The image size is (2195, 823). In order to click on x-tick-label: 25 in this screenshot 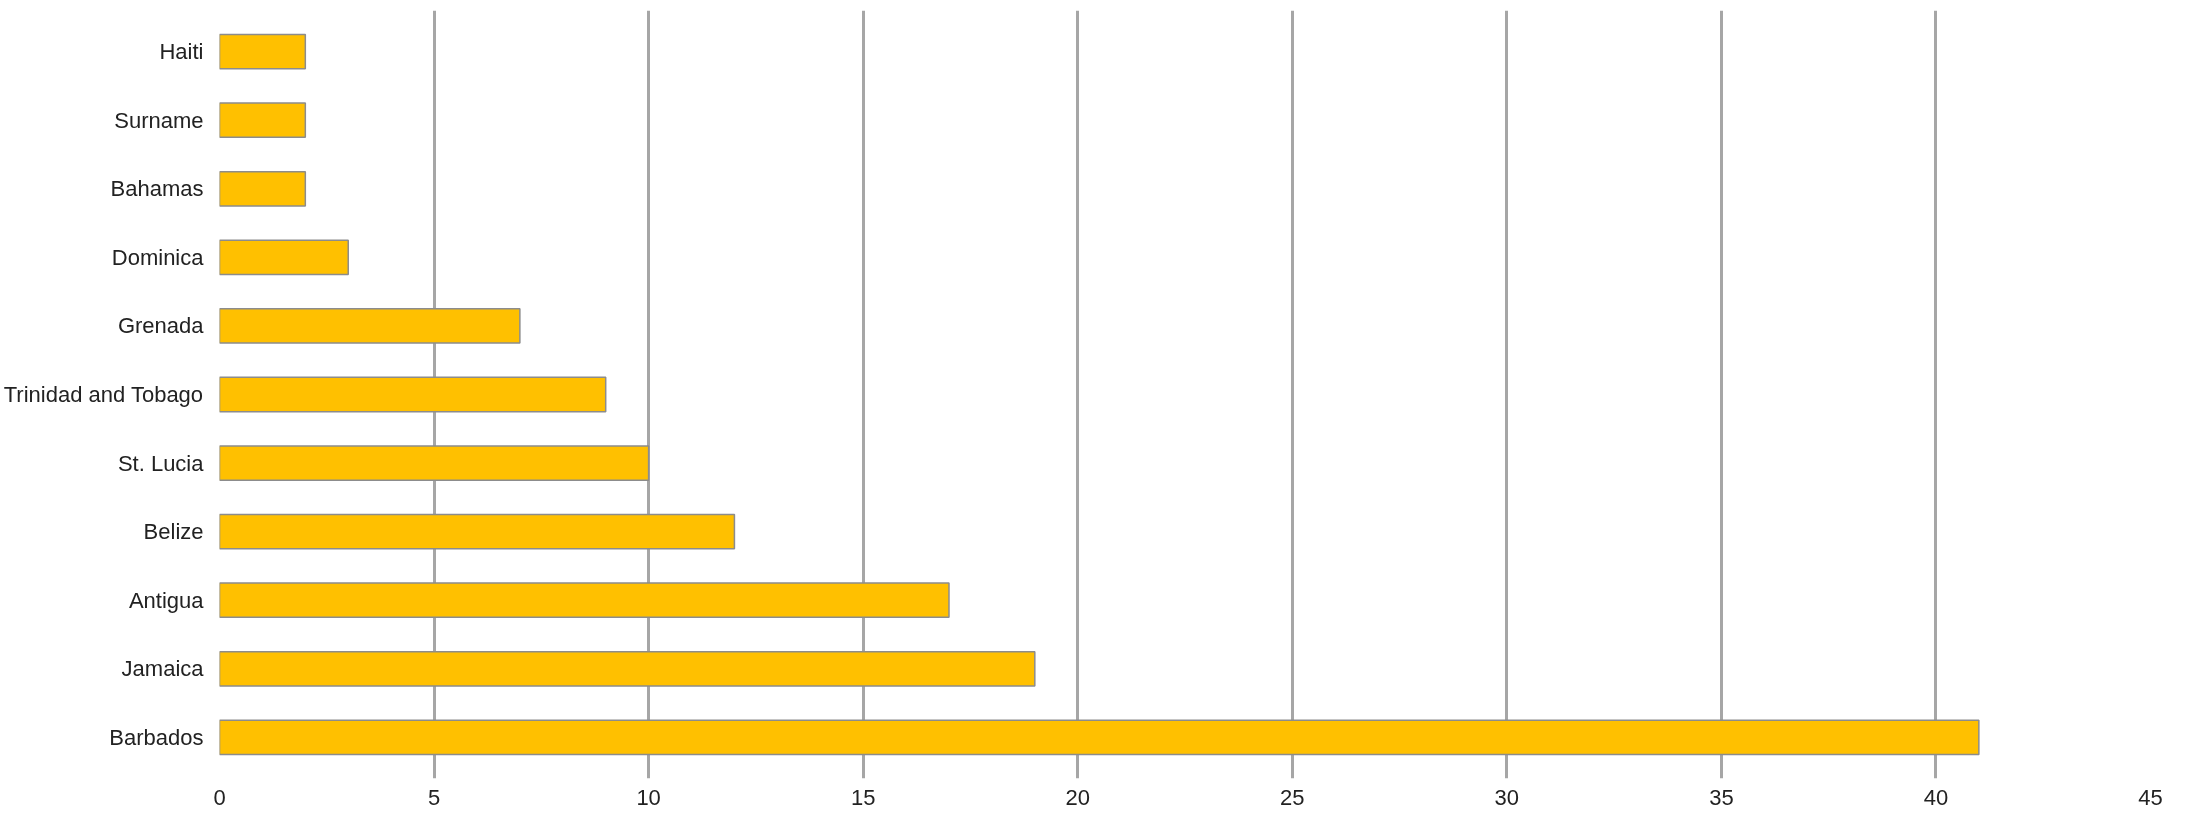, I will do `click(1292, 797)`.